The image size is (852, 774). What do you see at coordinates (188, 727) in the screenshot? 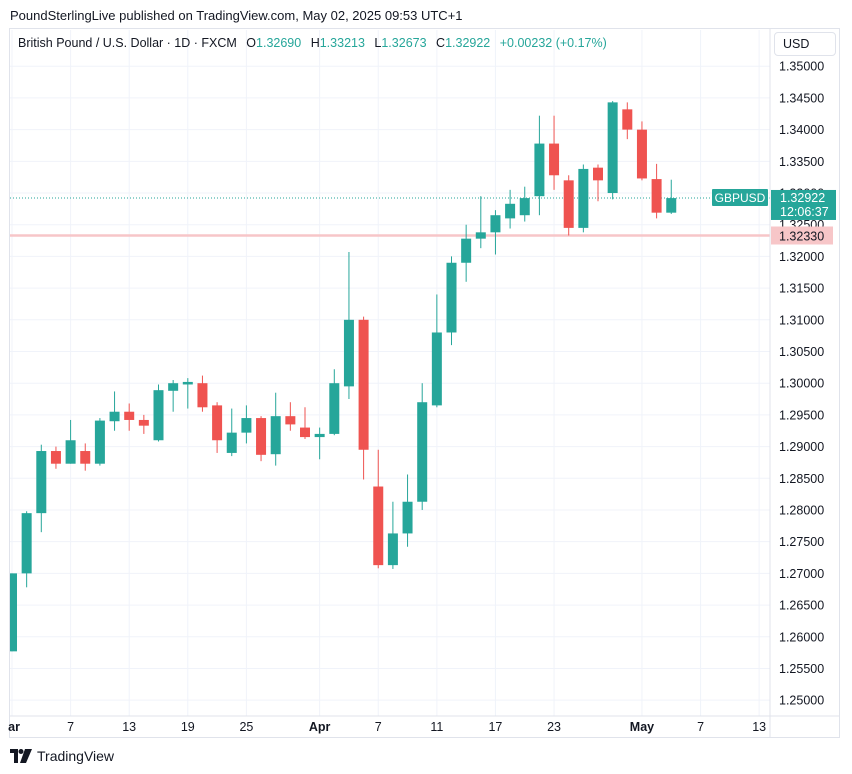
I see `time-axis-label: 19` at bounding box center [188, 727].